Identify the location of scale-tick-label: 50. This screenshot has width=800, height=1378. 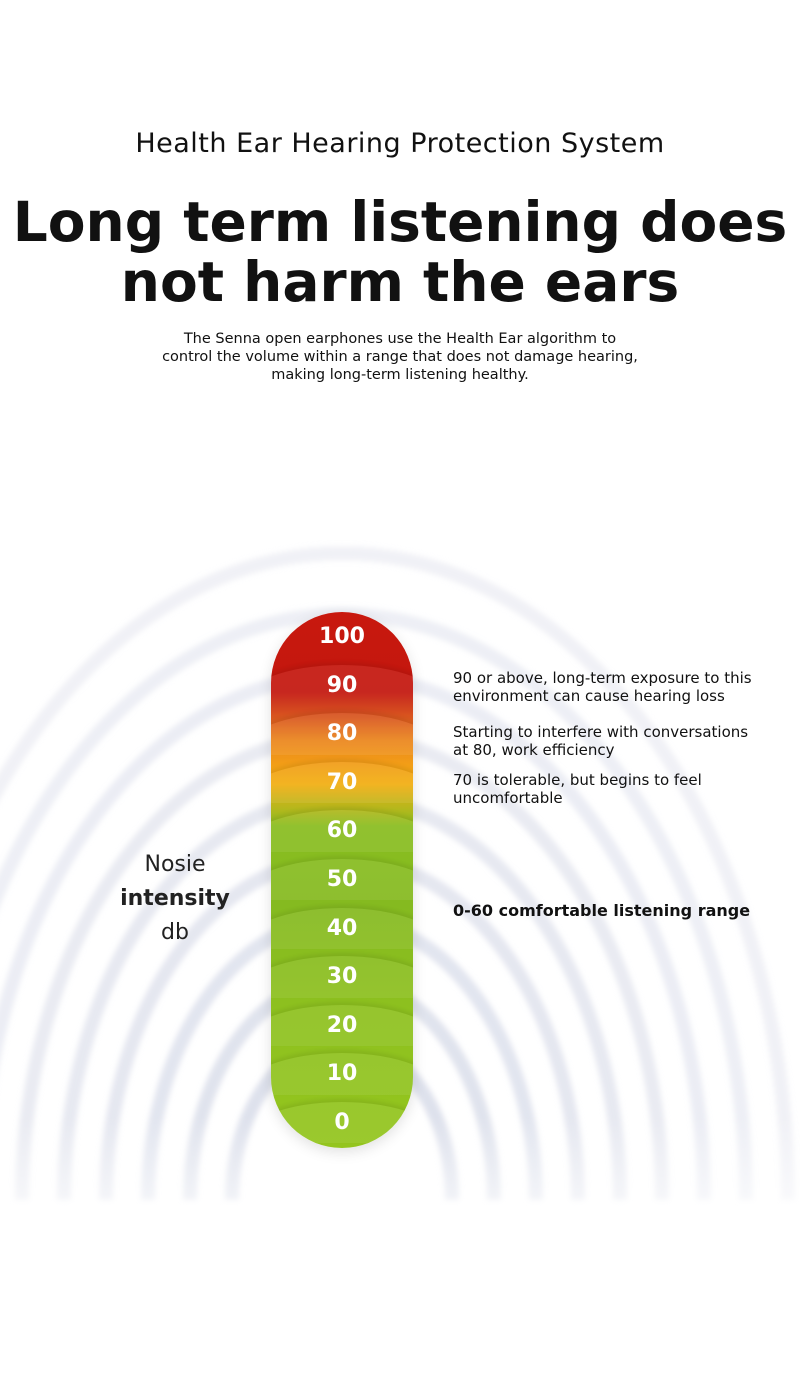
(342, 879).